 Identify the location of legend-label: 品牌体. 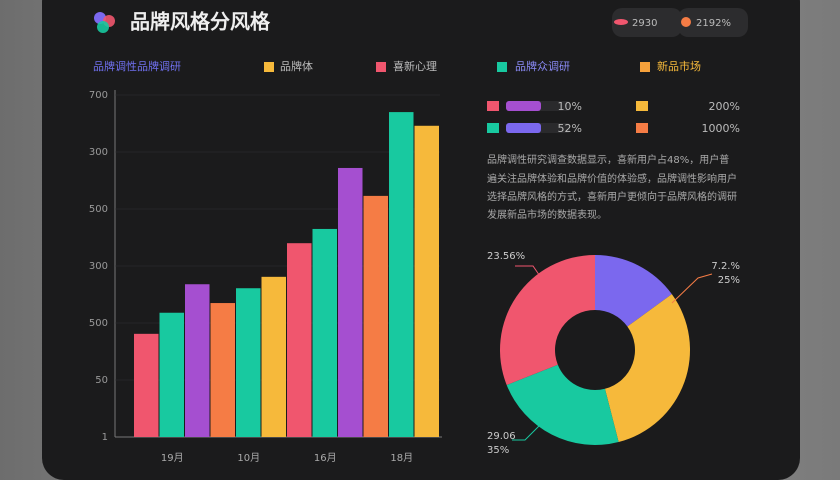
(296, 66).